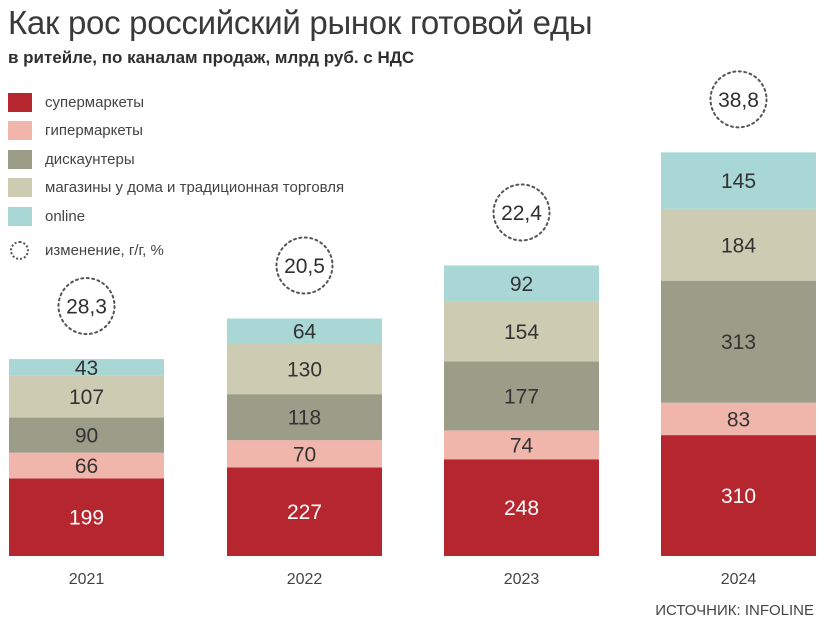 This screenshot has width=826, height=630. Describe the element at coordinates (20, 131) in the screenshot. I see `legend-swatch-hypermarkets` at that location.